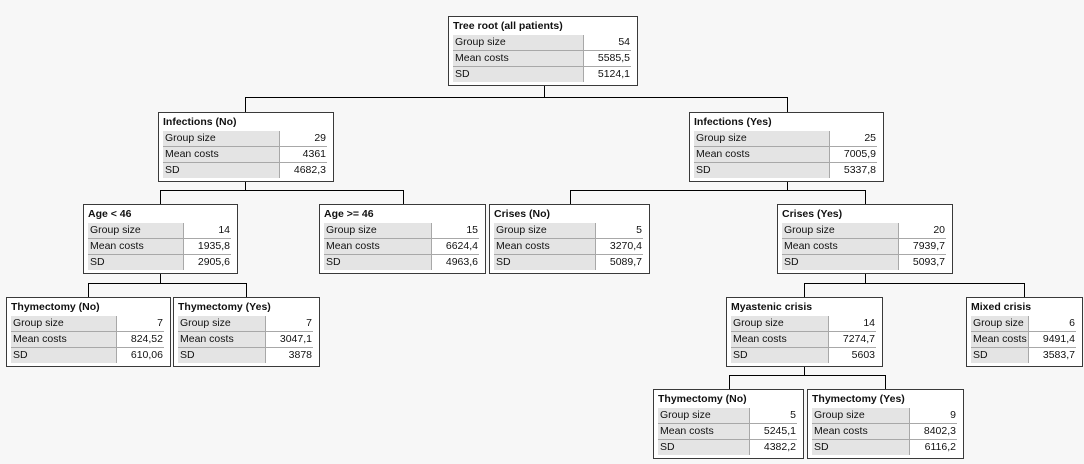 This screenshot has height=464, width=1084. What do you see at coordinates (508, 26) in the screenshot?
I see `node-title: Tree root (all patients)` at bounding box center [508, 26].